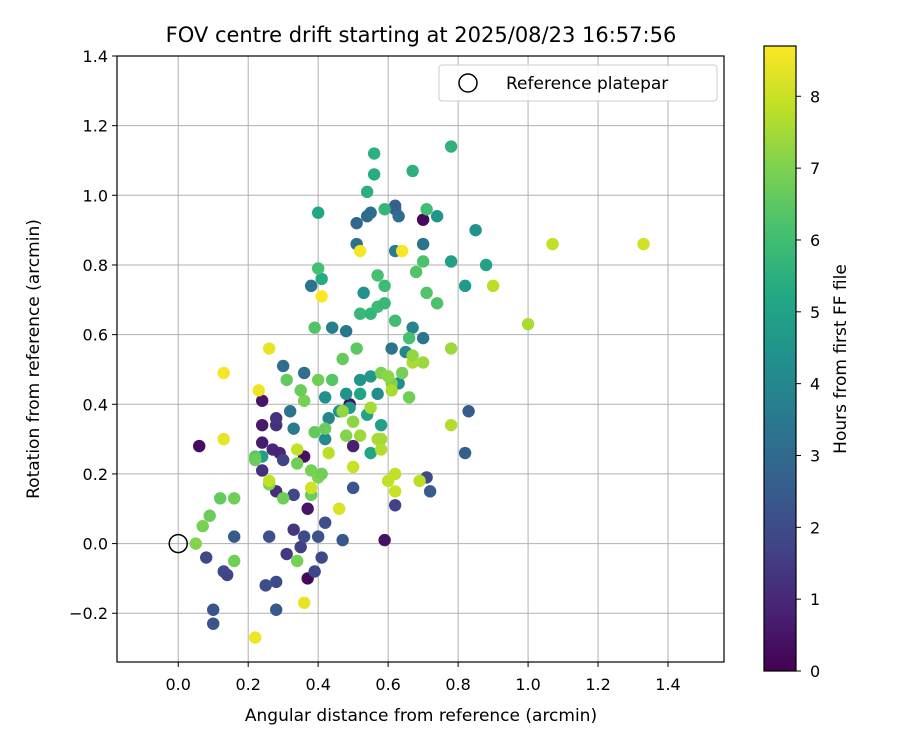 This screenshot has height=750, width=900. Describe the element at coordinates (95, 404) in the screenshot. I see `y-tick-label: 0.4` at that location.